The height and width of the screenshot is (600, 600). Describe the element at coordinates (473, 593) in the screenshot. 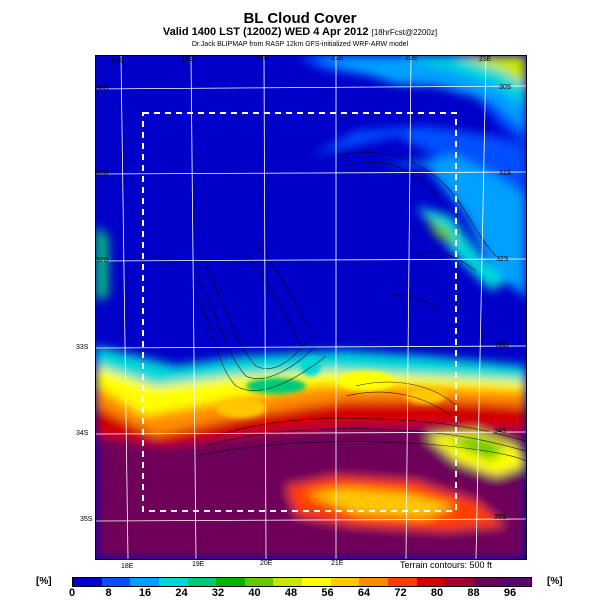

I see `colorbar-tick-label: 88` at that location.